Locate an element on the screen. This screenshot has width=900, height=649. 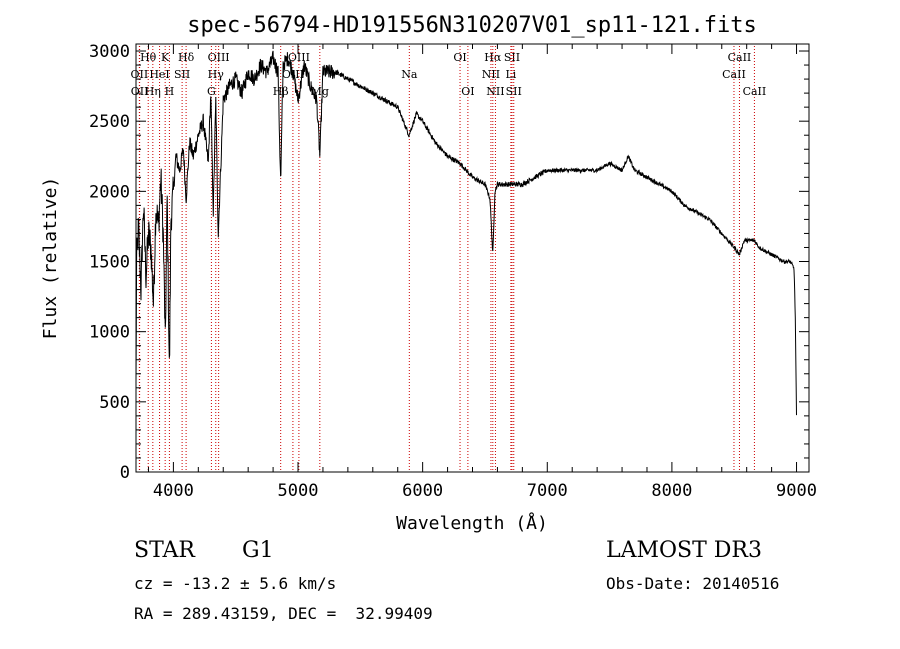
y-tick-label: 500 is located at coordinates (114, 403).